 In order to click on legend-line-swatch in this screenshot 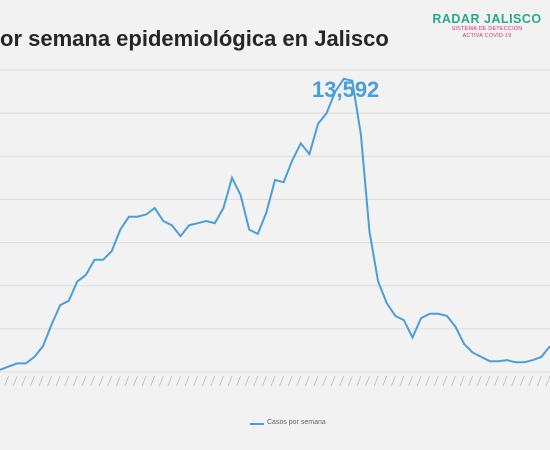, I will do `click(257, 424)`.